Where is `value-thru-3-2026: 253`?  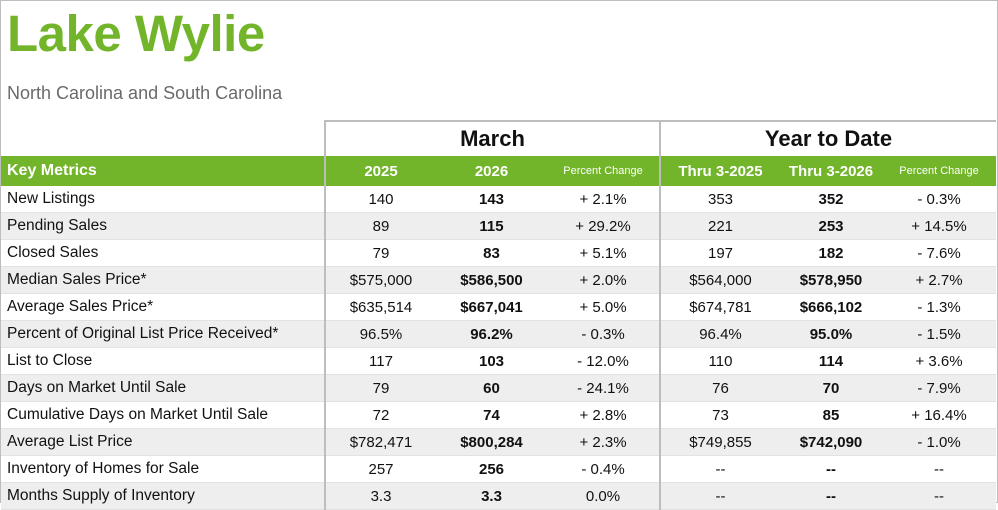
value-thru-3-2026: 253 is located at coordinates (831, 226).